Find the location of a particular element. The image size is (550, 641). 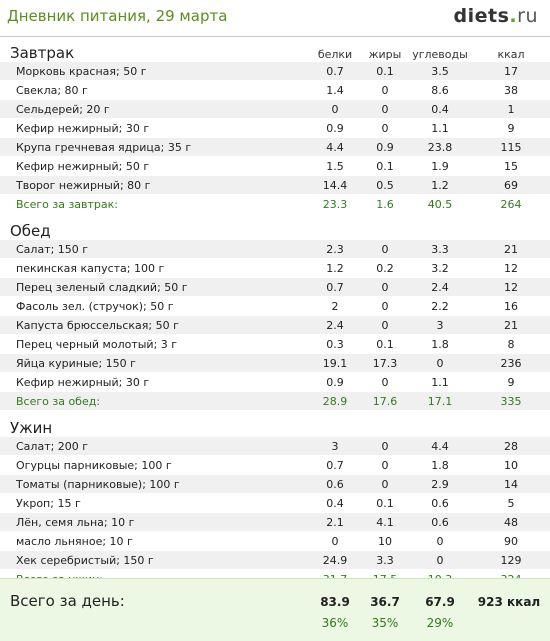

food-row: Салат; 200 г 3 0 4.4 28 is located at coordinates (275, 446).